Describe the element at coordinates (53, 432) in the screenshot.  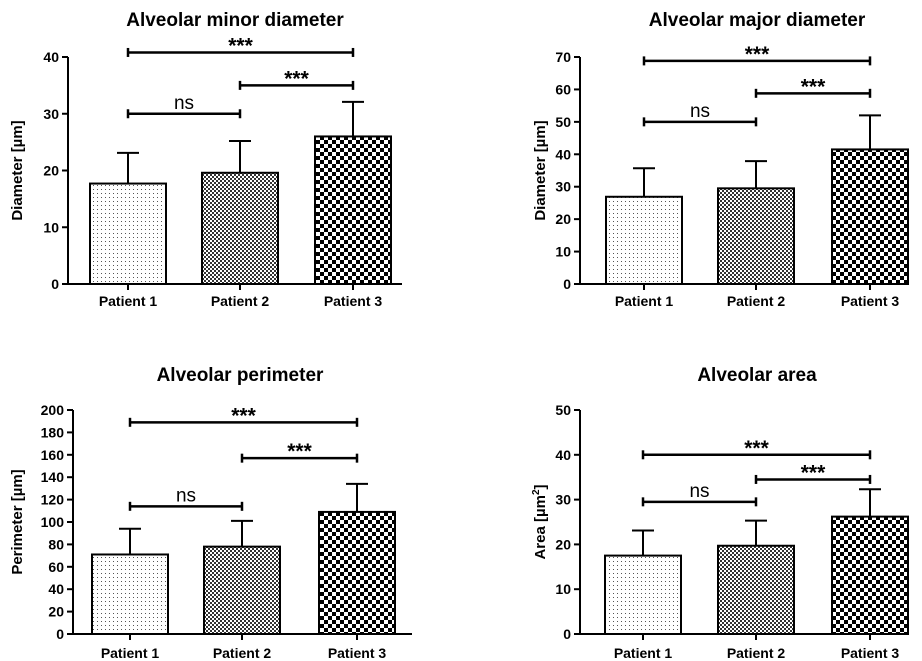
I see `y-tick-label: 180` at that location.